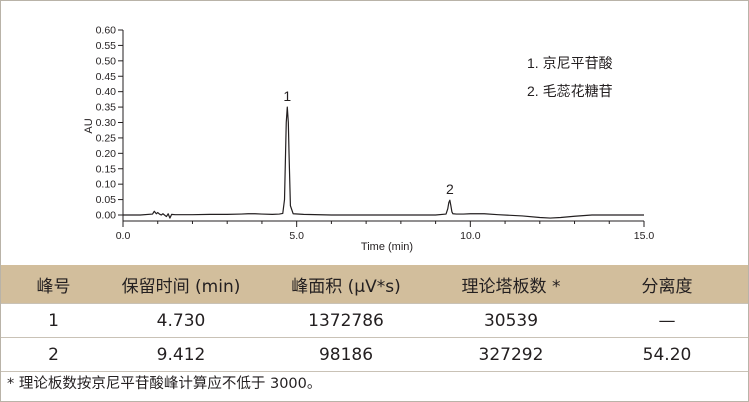 The width and height of the screenshot is (749, 402). What do you see at coordinates (106, 169) in the screenshot?
I see `y-tick-label: 0.15` at bounding box center [106, 169].